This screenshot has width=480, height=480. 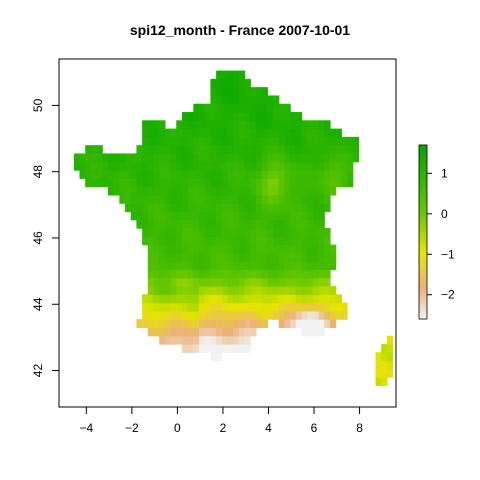 What do you see at coordinates (444, 214) in the screenshot?
I see `colorbar-tick-label: 0` at bounding box center [444, 214].